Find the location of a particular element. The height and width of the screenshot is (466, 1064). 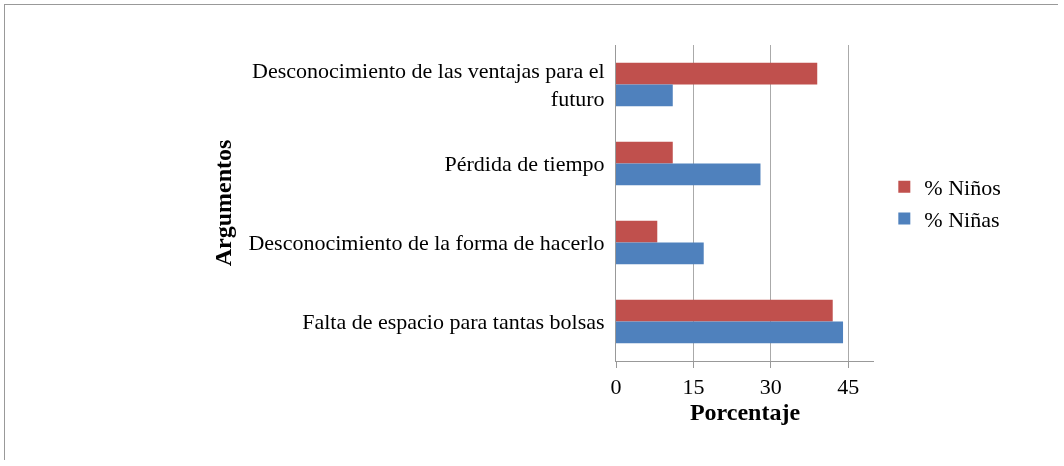

y-tick-label: Falta de espacio para tantas bolsas is located at coordinates (453, 322).